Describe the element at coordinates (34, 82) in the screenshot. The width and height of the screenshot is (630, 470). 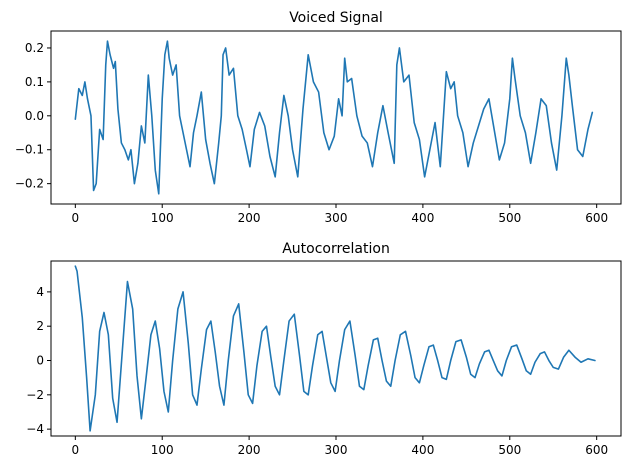
I see `y-tick-label: 0.1` at that location.